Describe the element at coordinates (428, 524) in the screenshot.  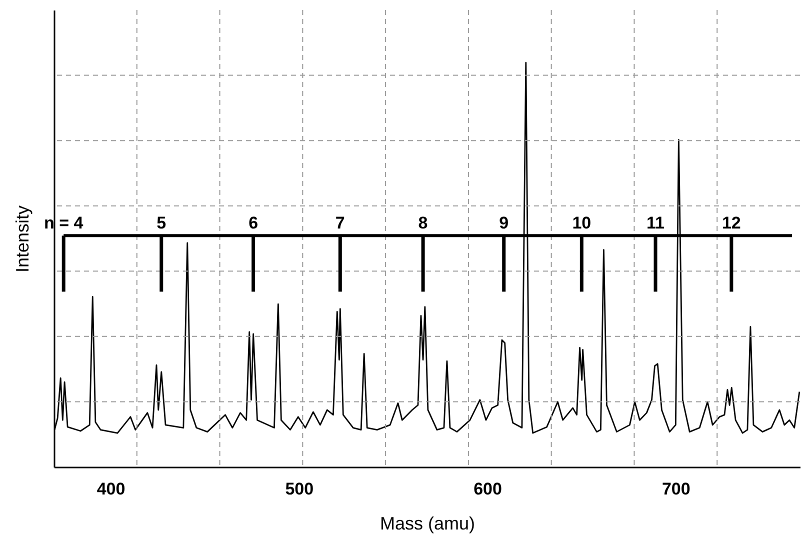
I see `x-axis-title: Mass (amu)` at that location.